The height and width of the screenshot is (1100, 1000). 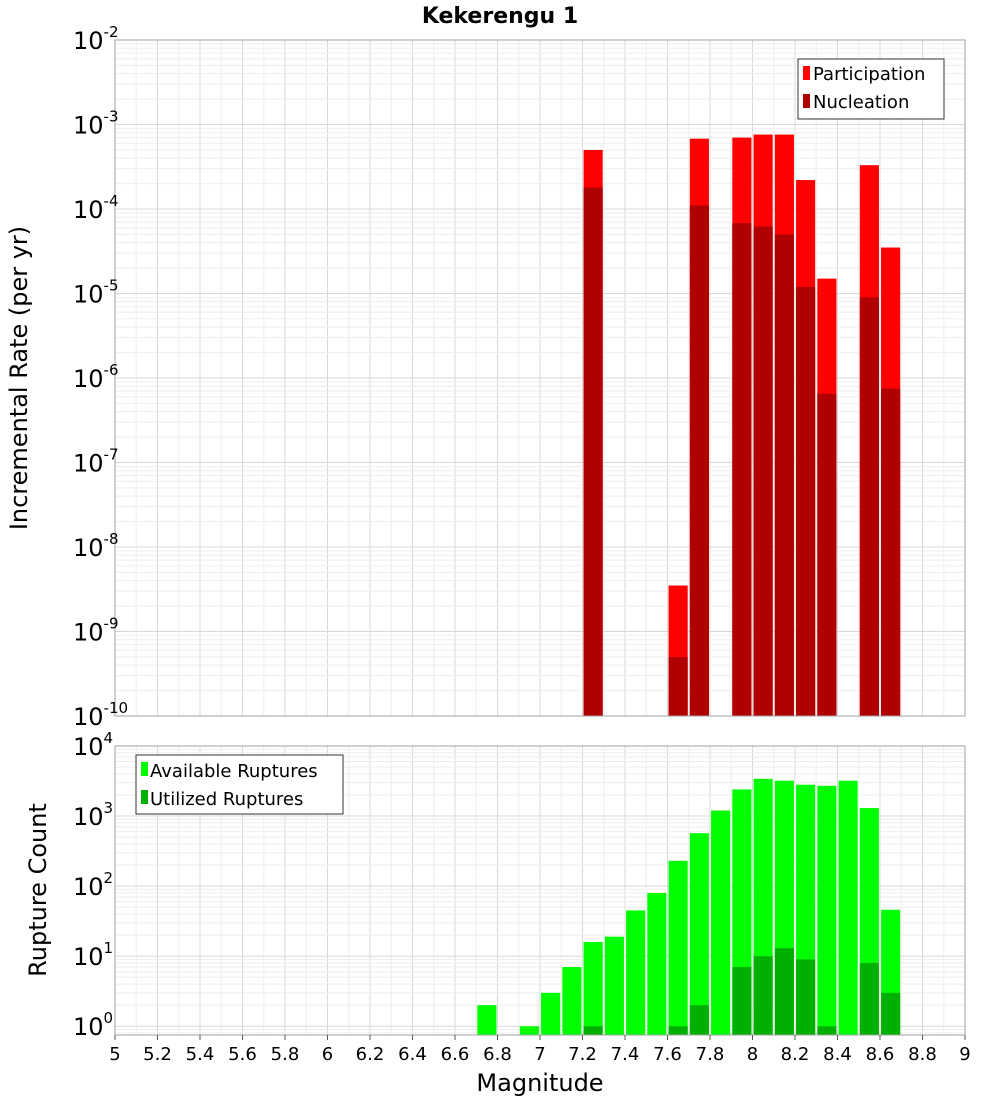 I want to click on x-tick-label: 8.2, so click(x=795, y=1054).